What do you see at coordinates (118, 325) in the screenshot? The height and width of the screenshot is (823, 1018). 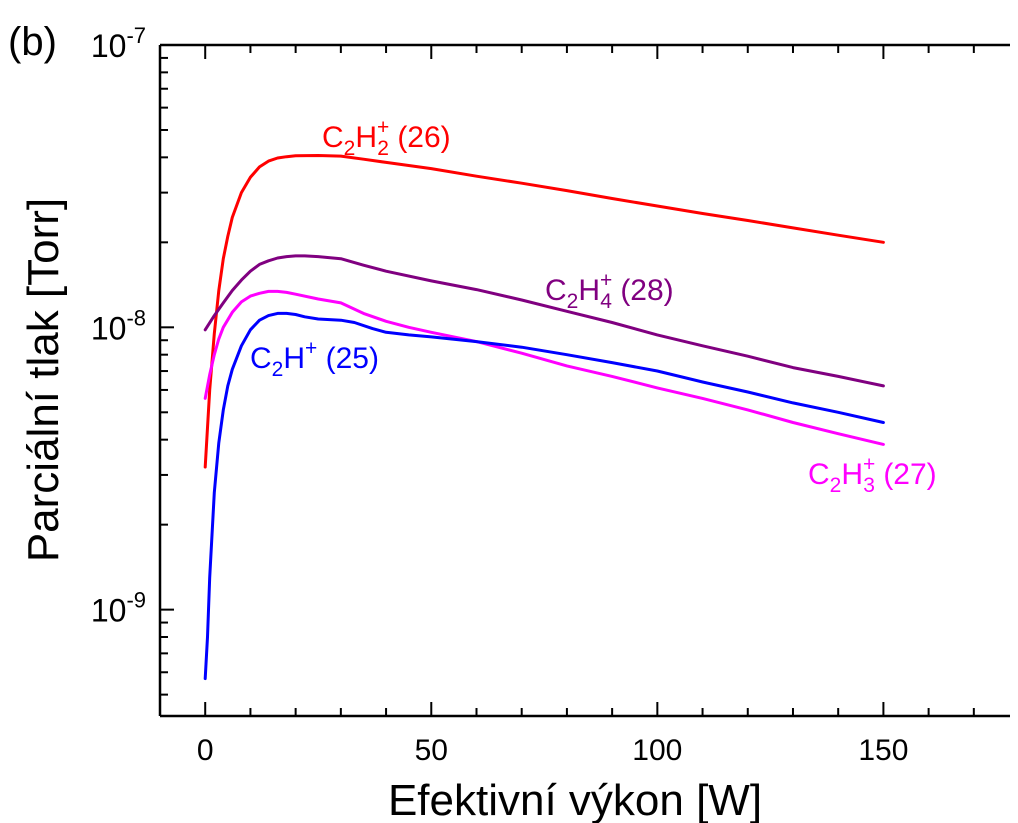 I see `y-tick-label: 10⁻⁸` at bounding box center [118, 325].